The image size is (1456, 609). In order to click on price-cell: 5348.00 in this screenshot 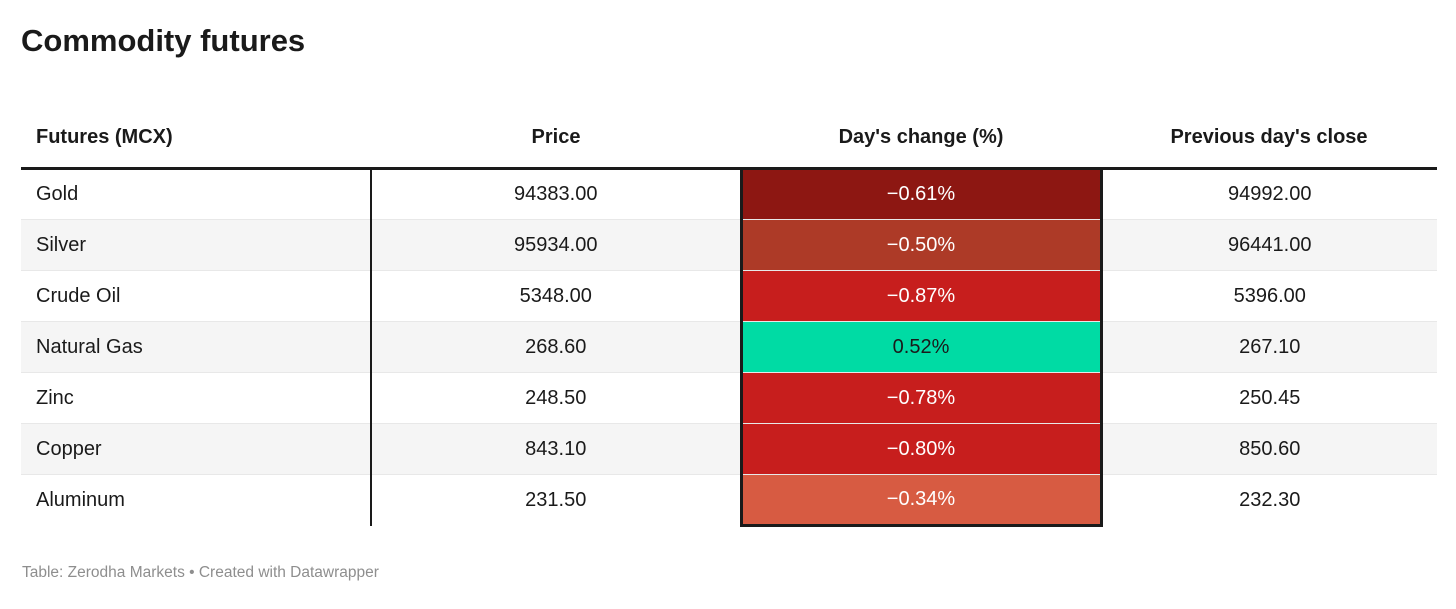, I will do `click(556, 296)`.